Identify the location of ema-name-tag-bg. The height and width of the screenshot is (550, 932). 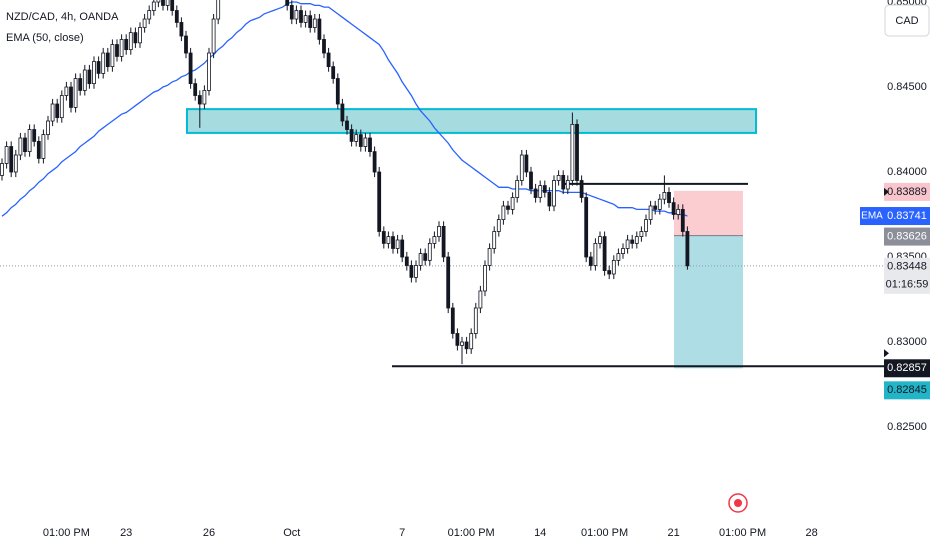
(872, 216).